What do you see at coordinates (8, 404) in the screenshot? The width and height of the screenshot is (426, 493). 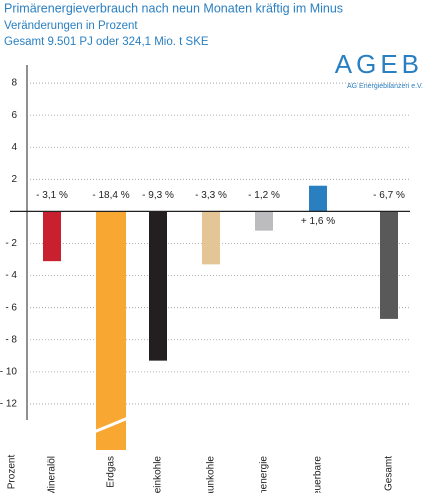 I see `y-tick-label: - 12` at bounding box center [8, 404].